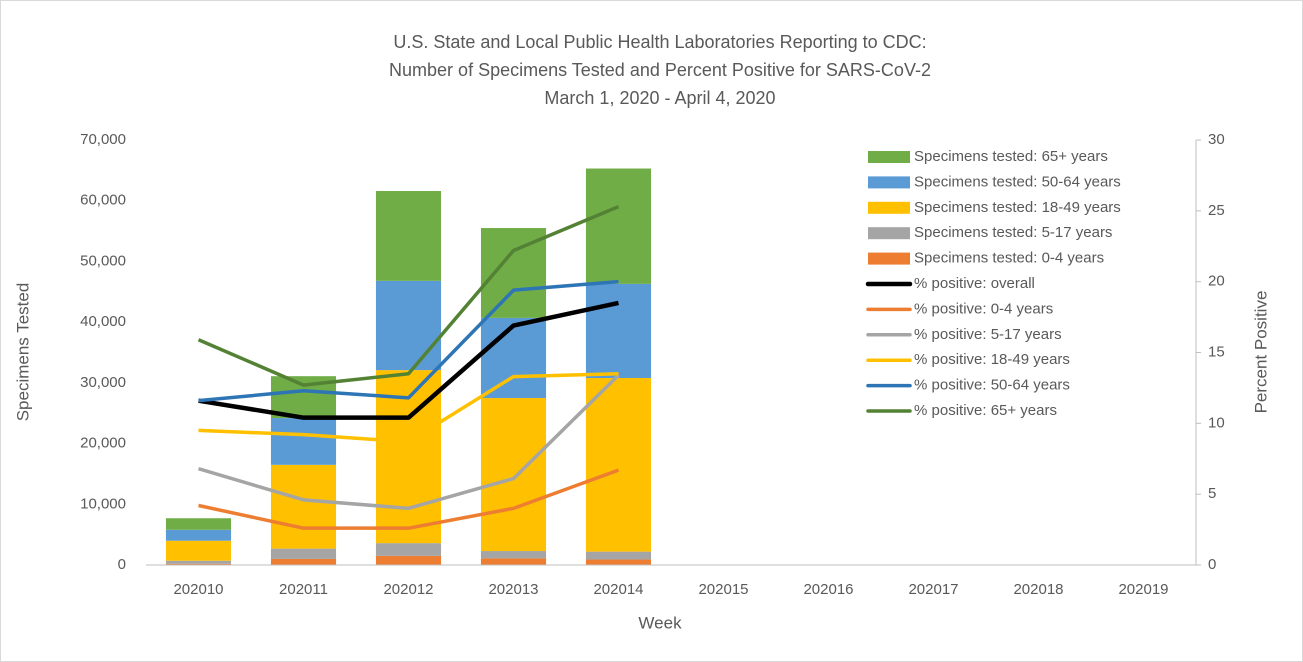 This screenshot has width=1303, height=662. What do you see at coordinates (983, 308) in the screenshot?
I see `legend-label: % positive: 0-4 years` at bounding box center [983, 308].